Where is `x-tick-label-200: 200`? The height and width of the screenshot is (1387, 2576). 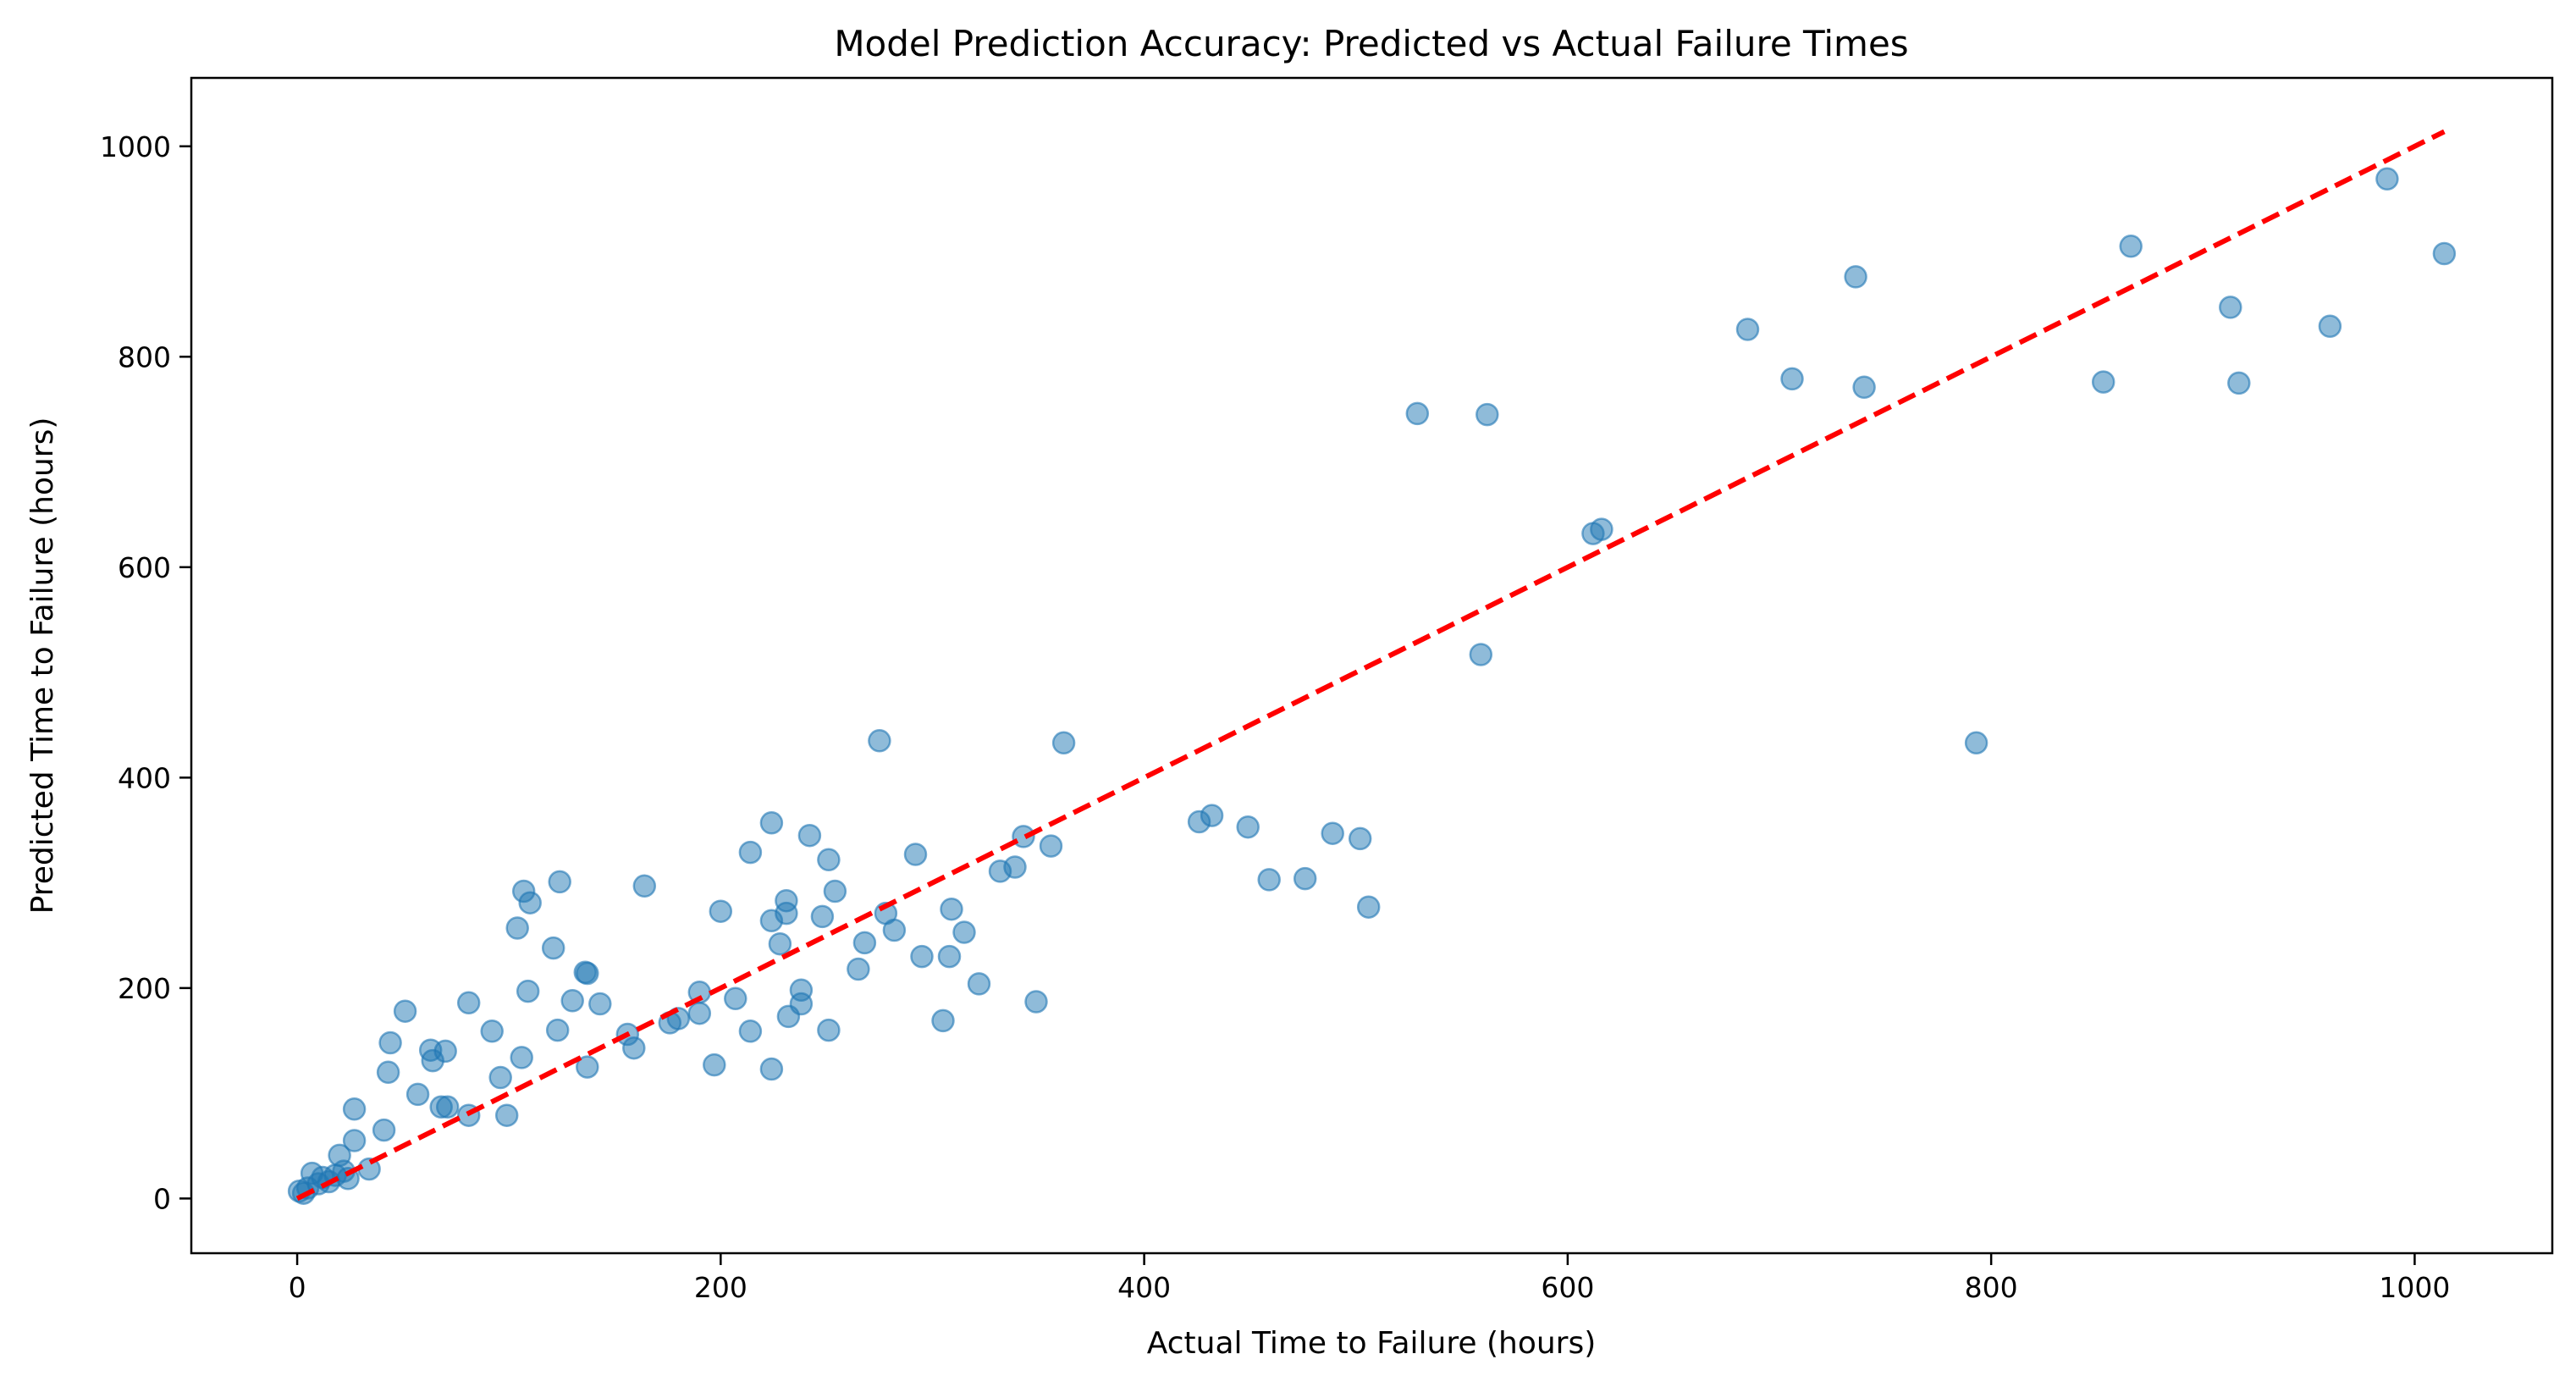 x-tick-label-200: 200 is located at coordinates (721, 1287).